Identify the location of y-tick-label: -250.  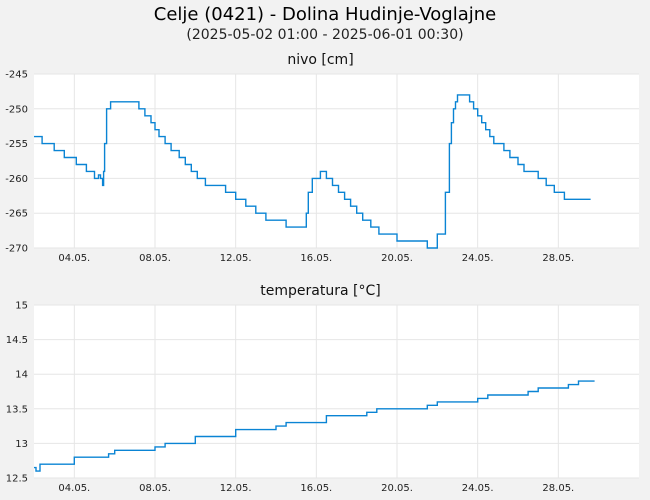
(16, 109).